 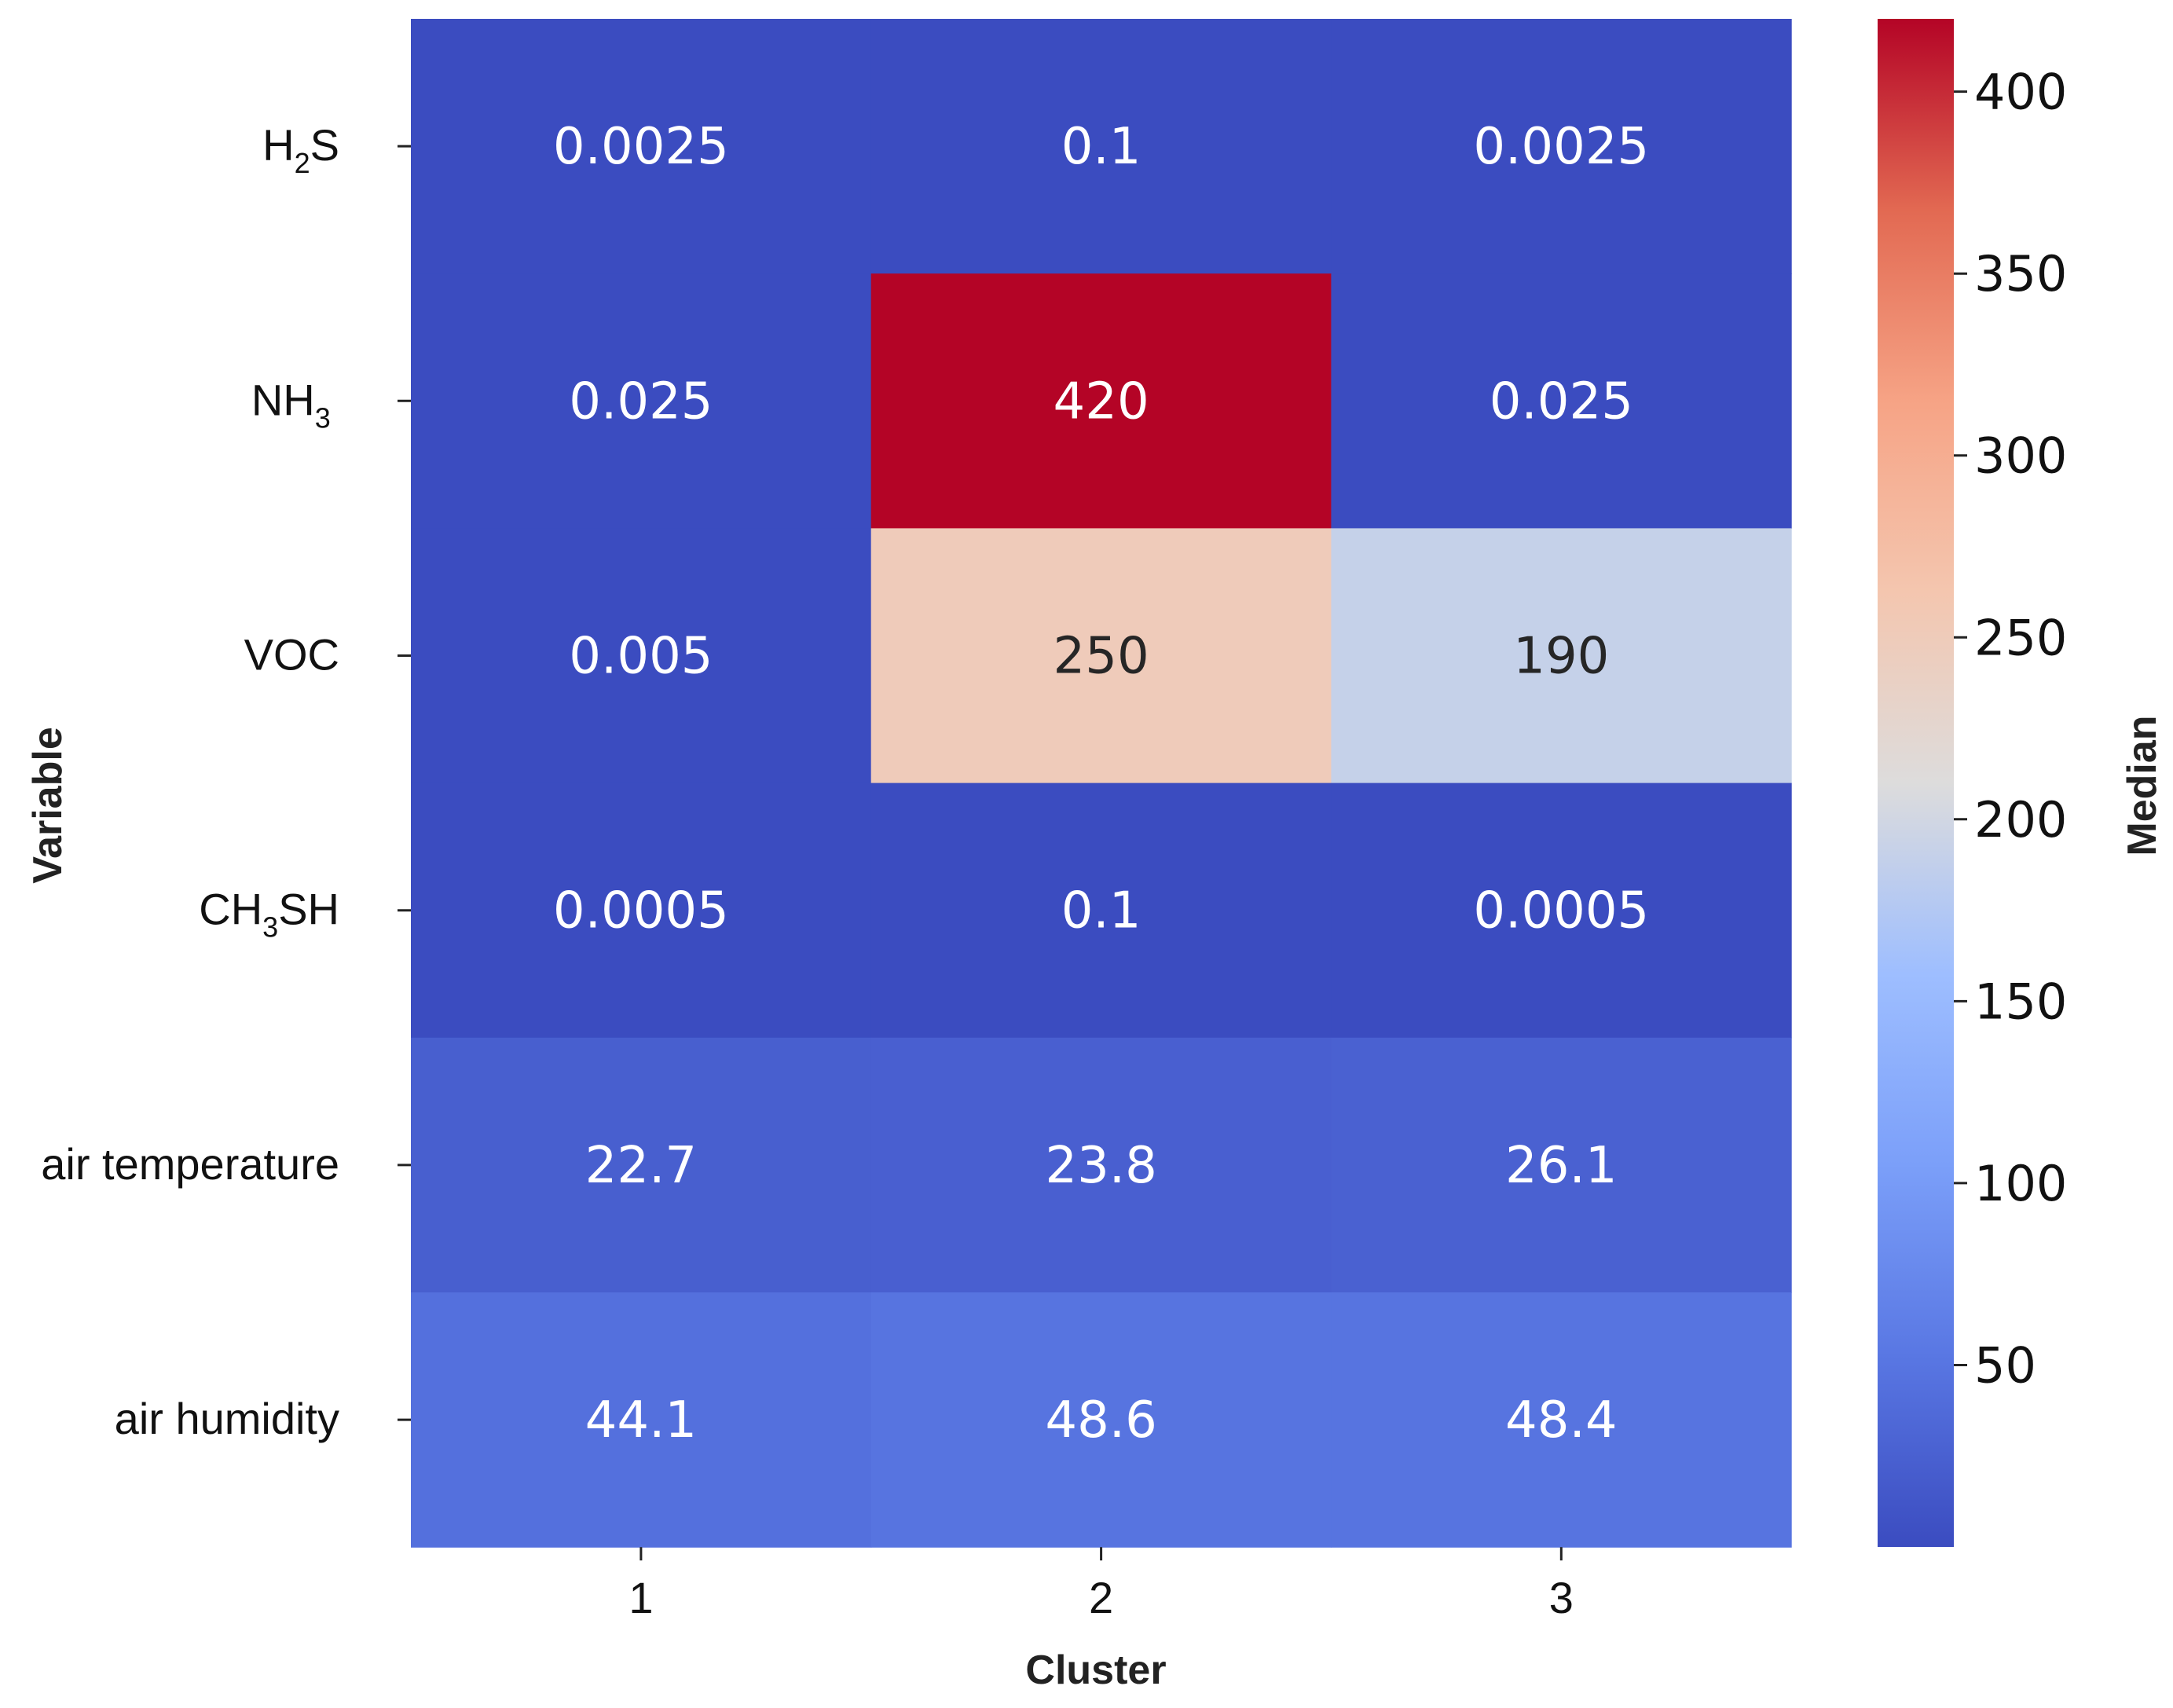 What do you see at coordinates (227, 1418) in the screenshot?
I see `y-tick-label: air humidity` at bounding box center [227, 1418].